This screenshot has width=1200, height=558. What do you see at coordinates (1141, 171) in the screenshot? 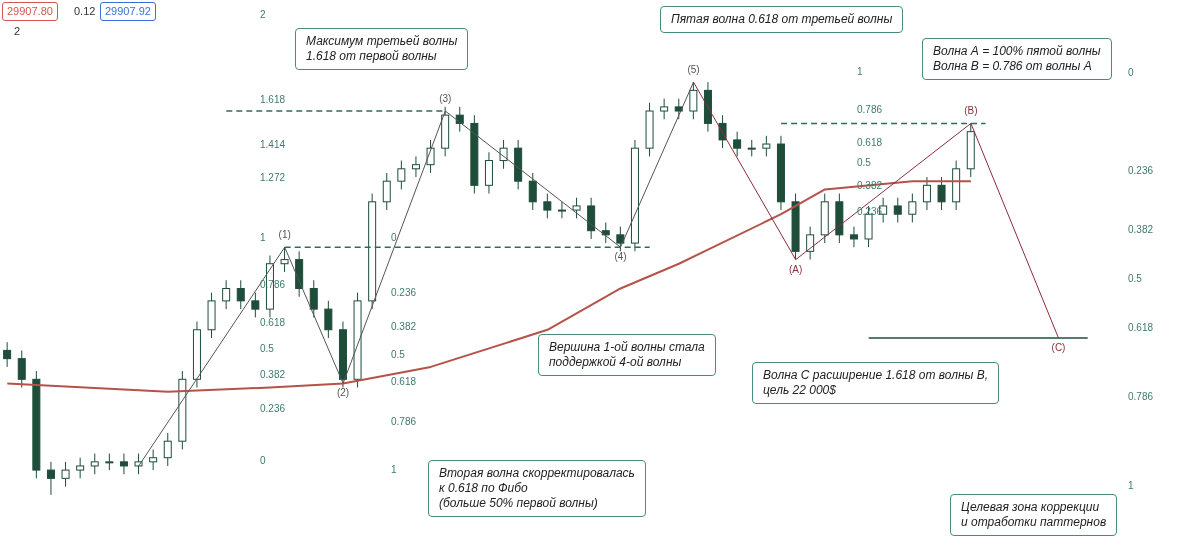
I see `text: 0.236` at bounding box center [1141, 171].